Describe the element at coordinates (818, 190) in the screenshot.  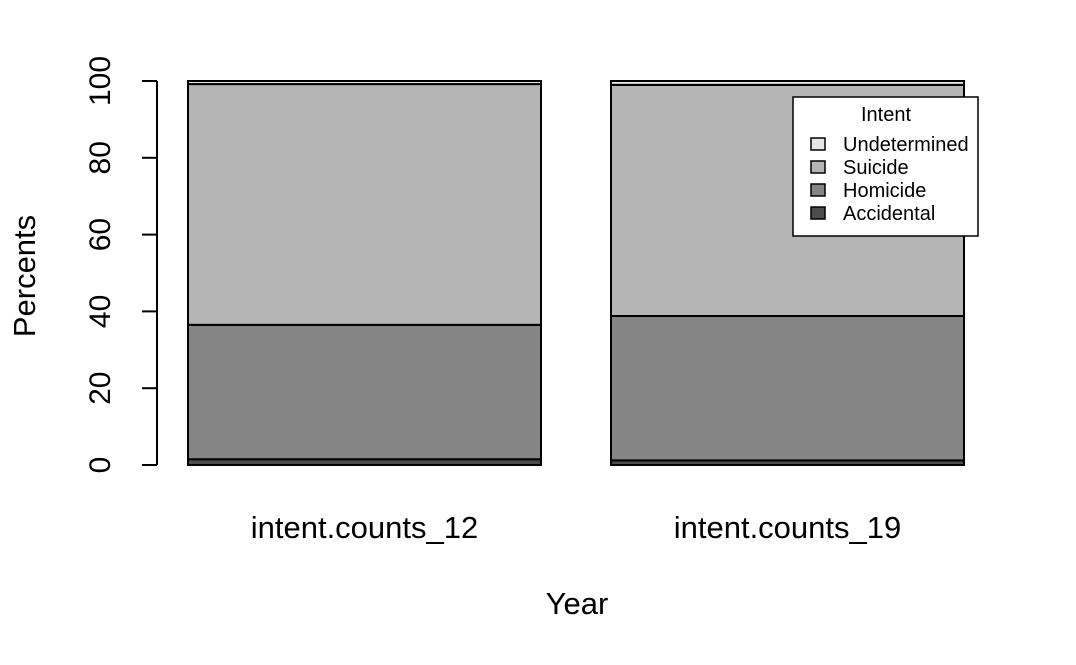
I see `legend-swatch-homicide` at that location.